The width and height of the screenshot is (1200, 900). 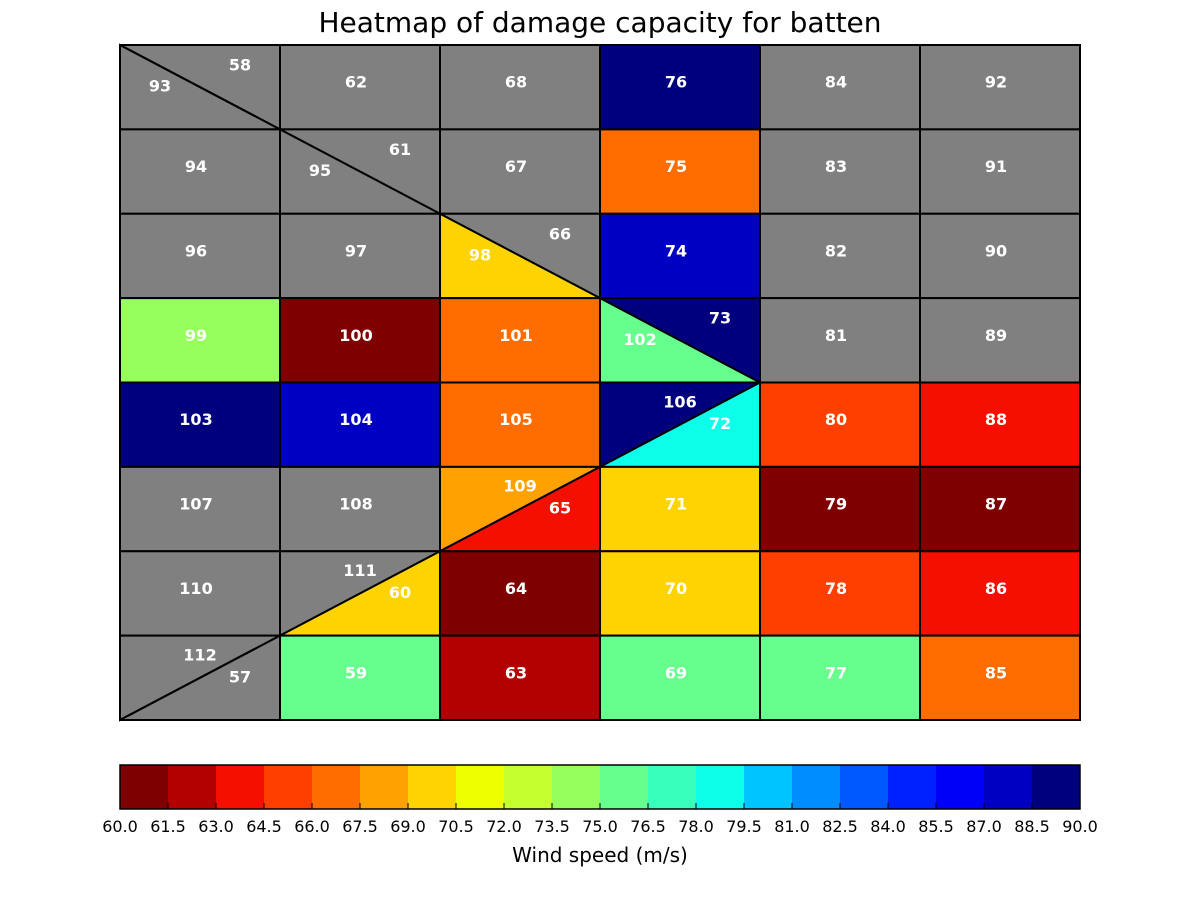 What do you see at coordinates (552, 826) in the screenshot?
I see `colorbar-tick-label: 73.5` at bounding box center [552, 826].